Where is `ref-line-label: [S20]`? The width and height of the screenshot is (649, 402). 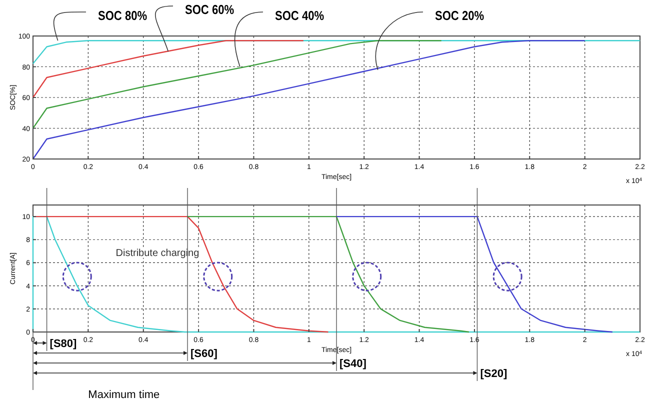
ref-line-label: [S20] is located at coordinates (494, 374).